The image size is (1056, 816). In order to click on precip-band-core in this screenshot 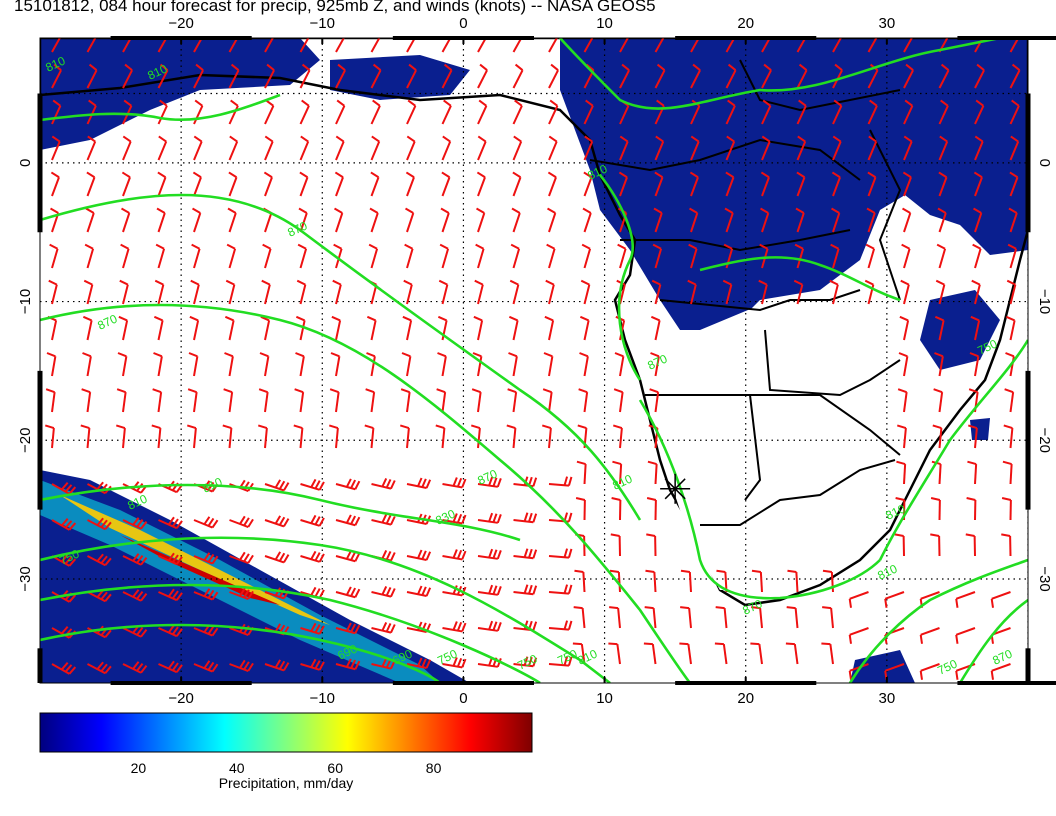, I will do `click(195, 560)`.